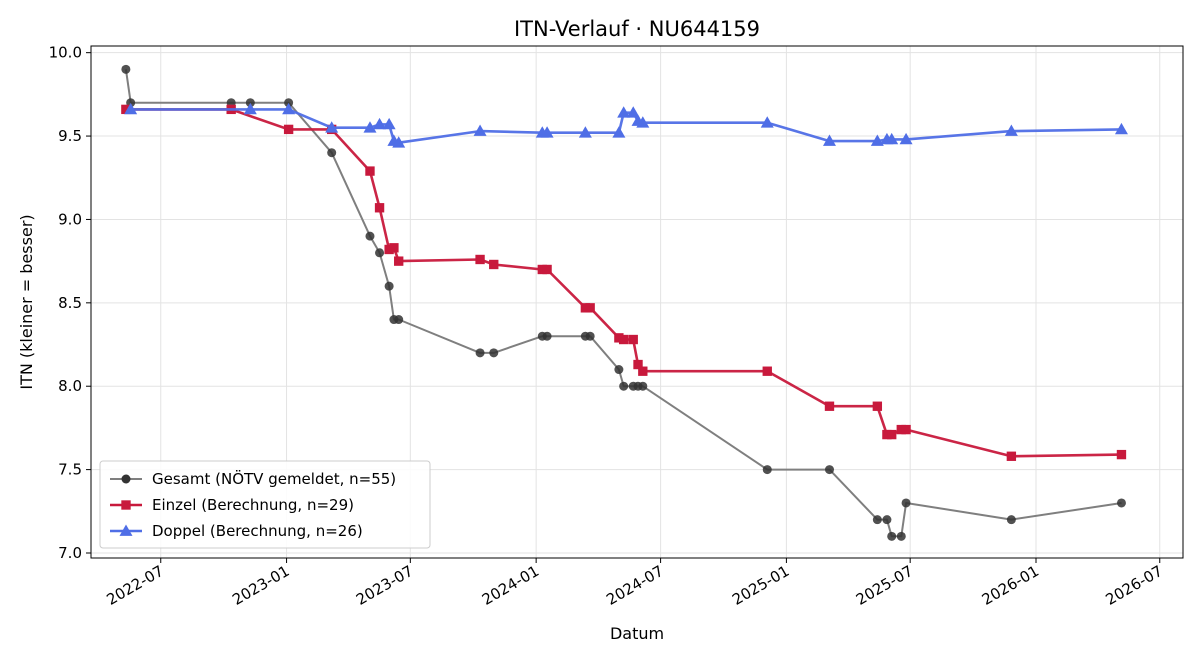 This screenshot has width=1200, height=664. Describe the element at coordinates (70, 219) in the screenshot. I see `y-tick-label: 9.0` at that location.